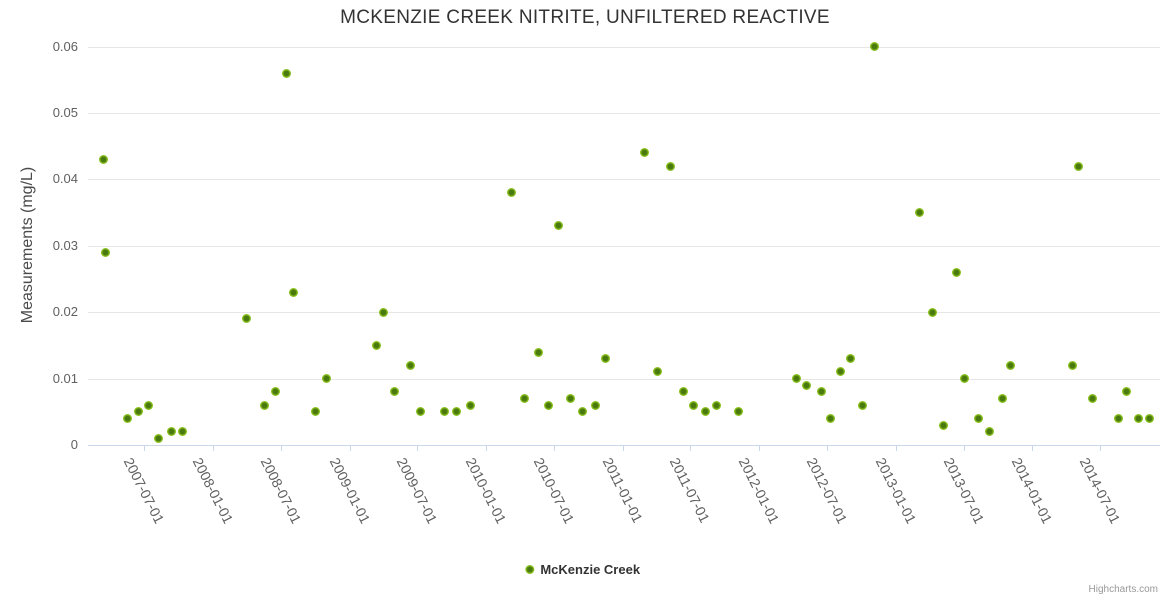 This screenshot has width=1170, height=600. I want to click on x-axis-label: 2007-07-01, so click(144, 491).